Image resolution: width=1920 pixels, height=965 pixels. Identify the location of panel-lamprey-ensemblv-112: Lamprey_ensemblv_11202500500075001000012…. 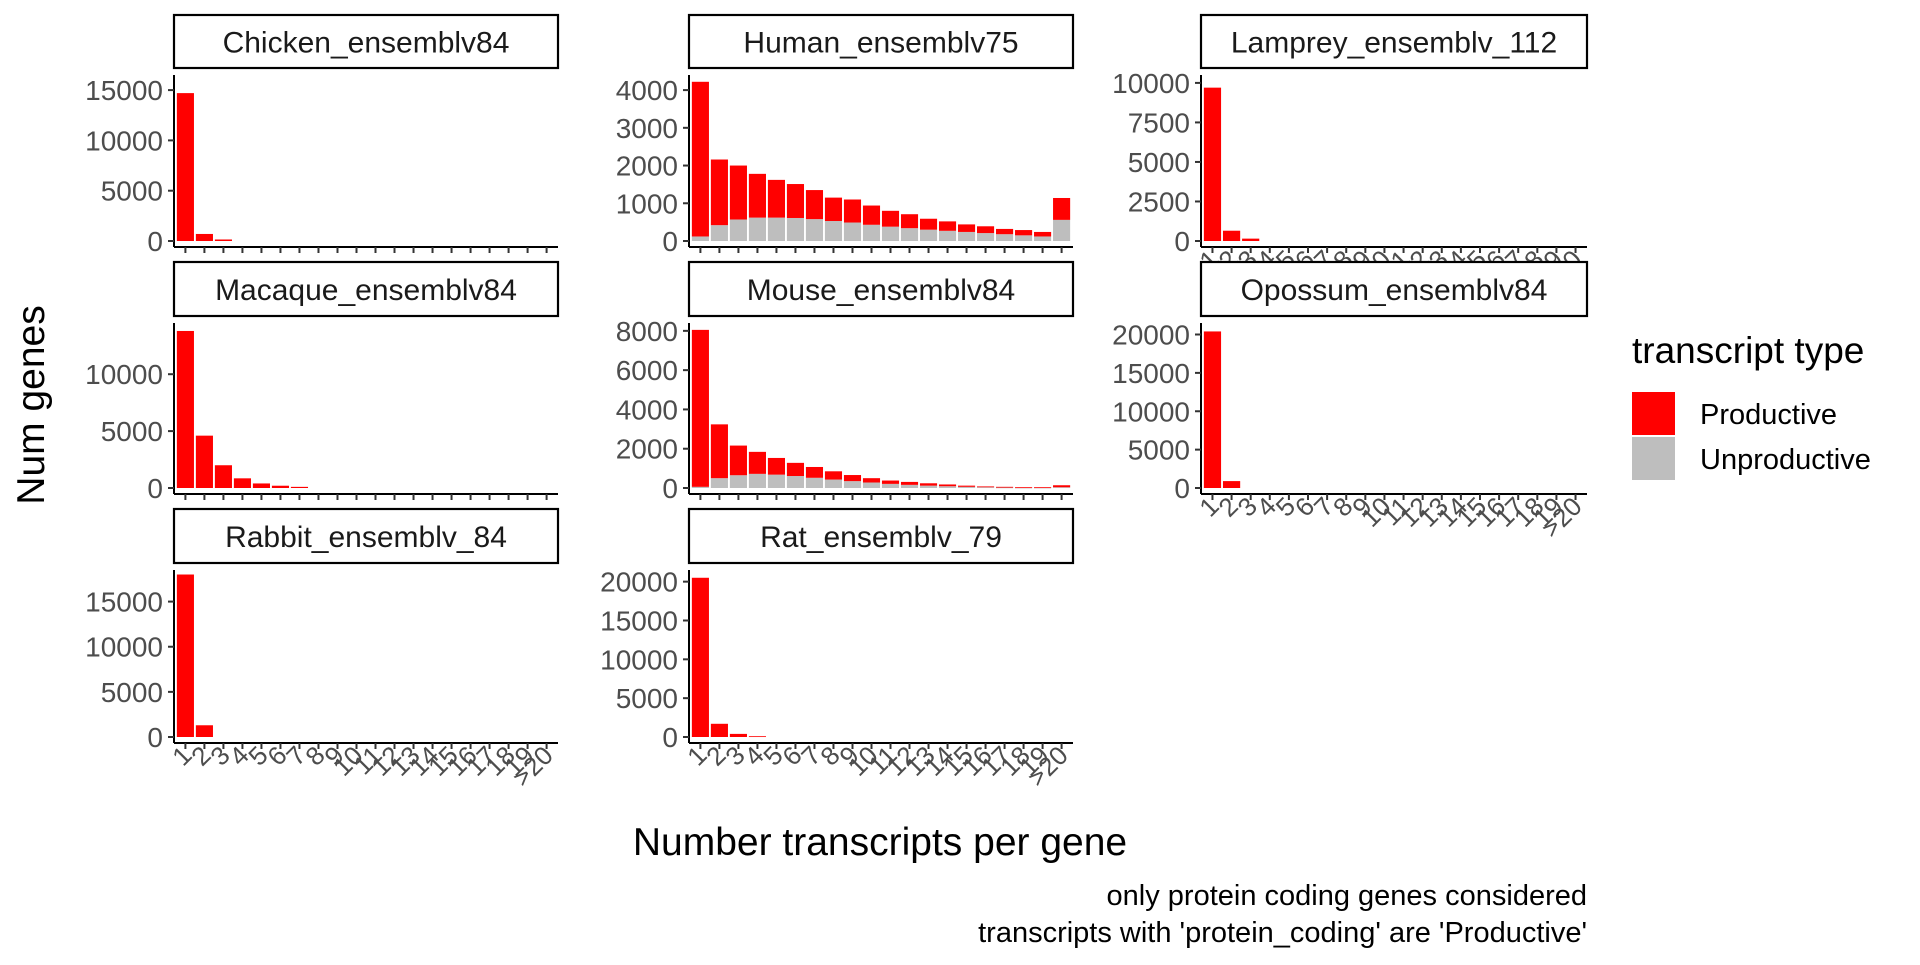
(1350, 154).